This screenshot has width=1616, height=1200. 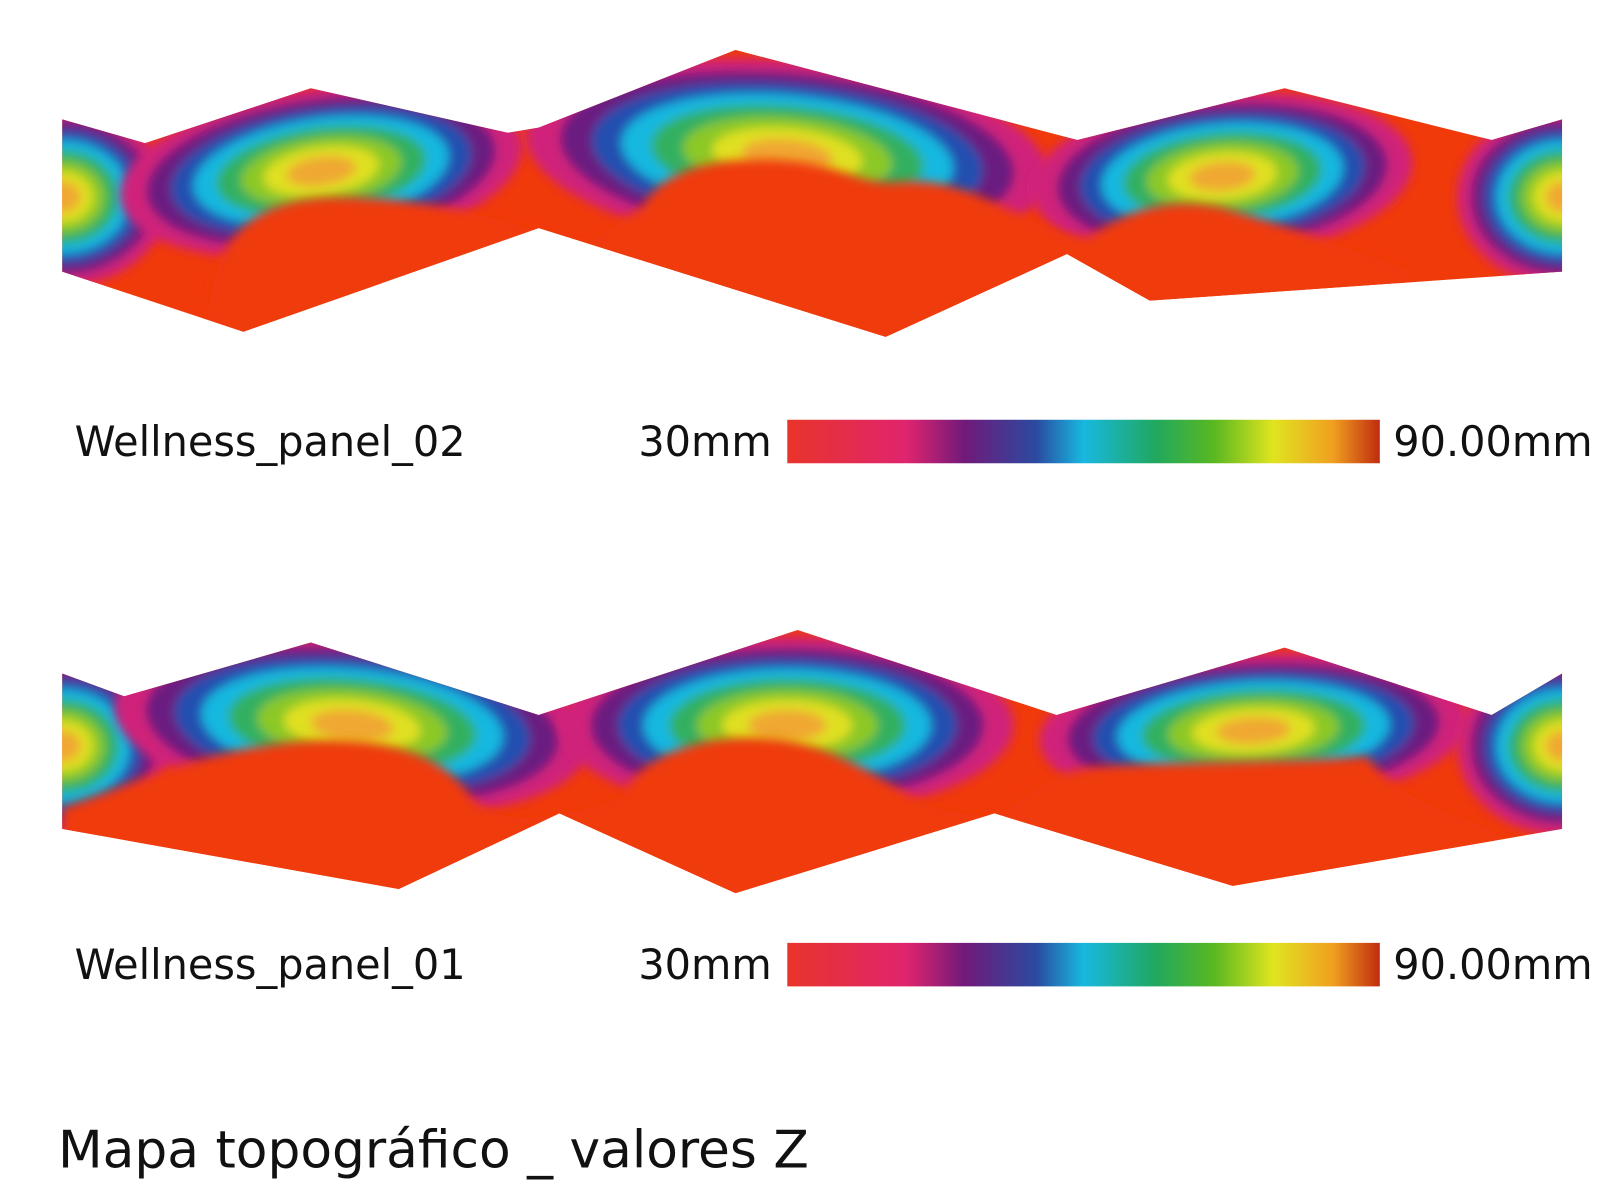 What do you see at coordinates (270, 965) in the screenshot?
I see `panel-name: Wellness_panel_01` at bounding box center [270, 965].